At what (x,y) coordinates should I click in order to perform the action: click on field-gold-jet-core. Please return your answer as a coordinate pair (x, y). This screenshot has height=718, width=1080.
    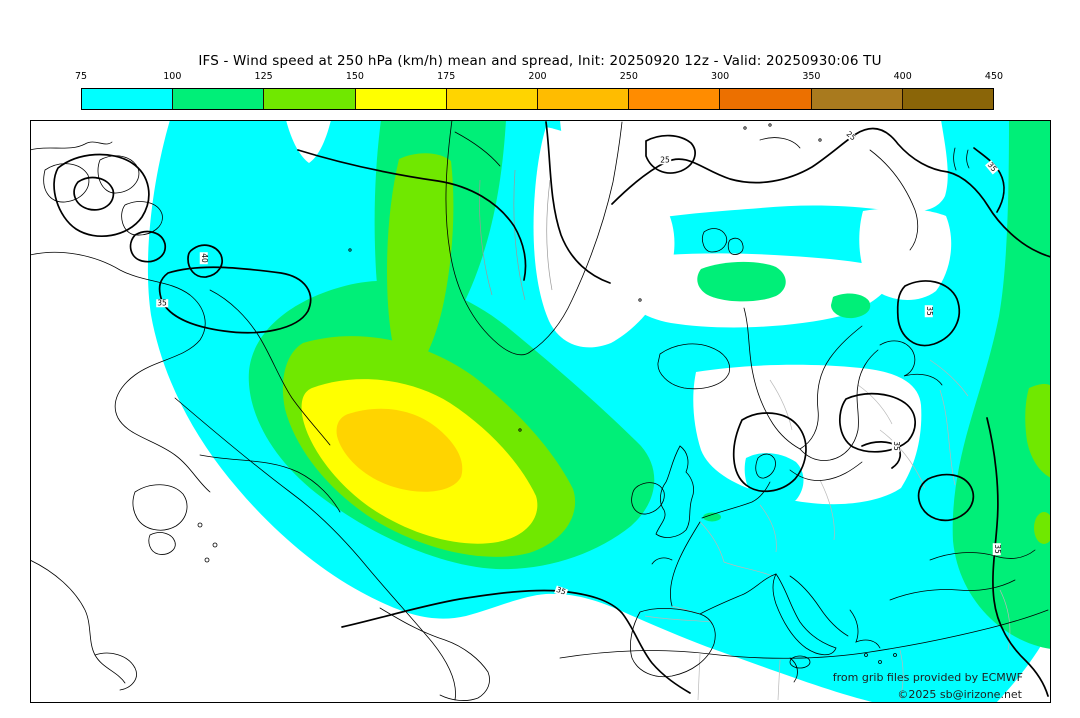
    Looking at the image, I should click on (399, 450).